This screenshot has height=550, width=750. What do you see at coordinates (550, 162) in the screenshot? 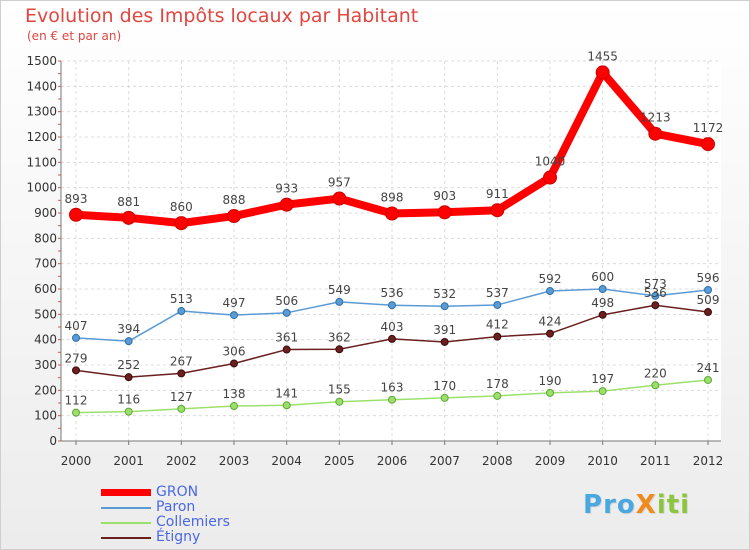
I see `data-label: 1040` at bounding box center [550, 162].